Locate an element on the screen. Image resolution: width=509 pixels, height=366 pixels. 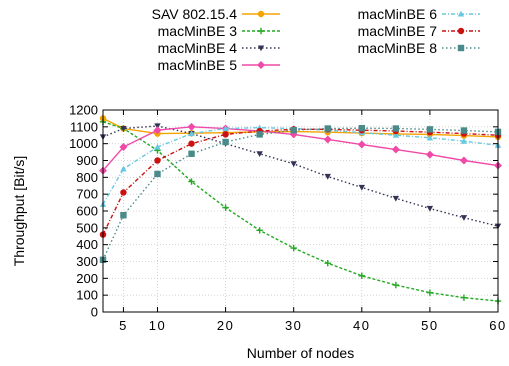
y-axis-label: Throughput [Bit/s] is located at coordinates (19, 211).